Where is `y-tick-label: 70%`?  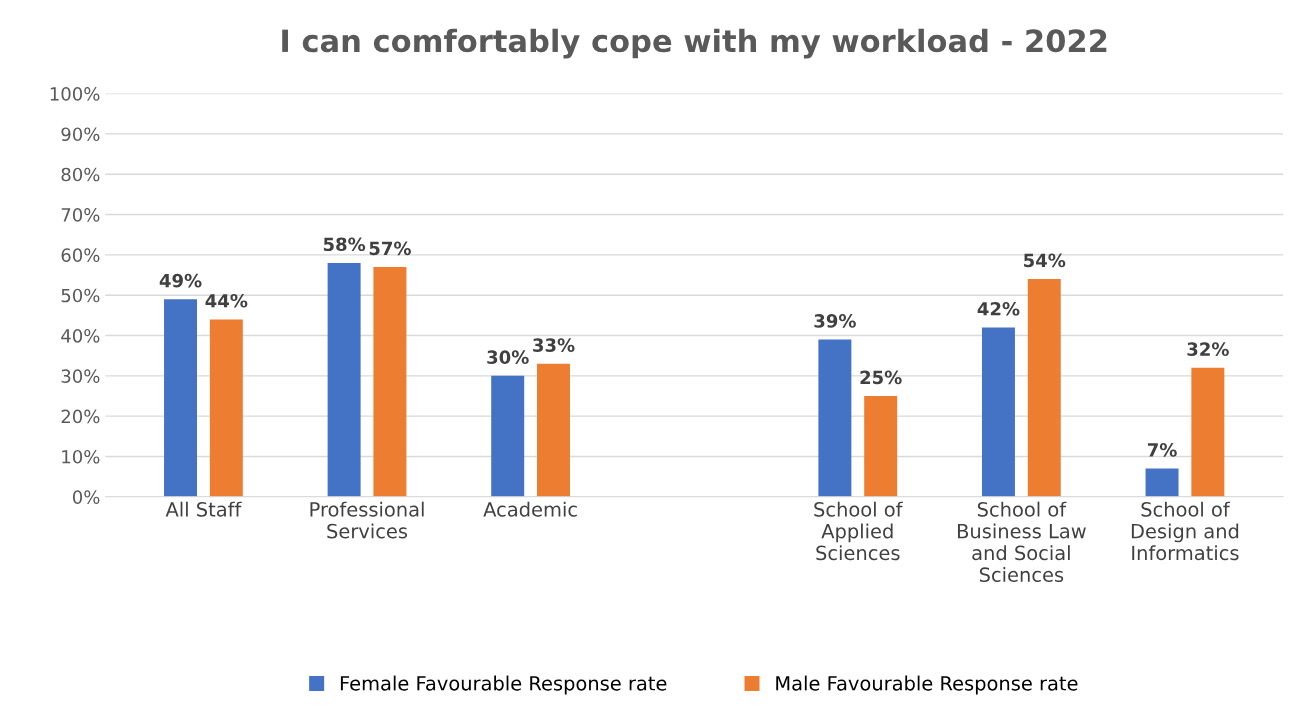
y-tick-label: 70% is located at coordinates (80, 215).